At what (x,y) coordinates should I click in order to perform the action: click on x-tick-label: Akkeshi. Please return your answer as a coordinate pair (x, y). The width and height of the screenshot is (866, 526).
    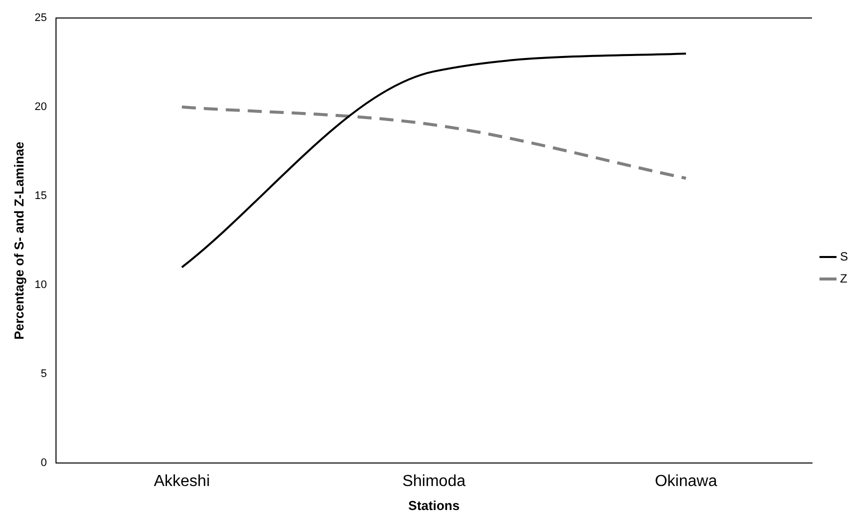
    Looking at the image, I should click on (182, 481).